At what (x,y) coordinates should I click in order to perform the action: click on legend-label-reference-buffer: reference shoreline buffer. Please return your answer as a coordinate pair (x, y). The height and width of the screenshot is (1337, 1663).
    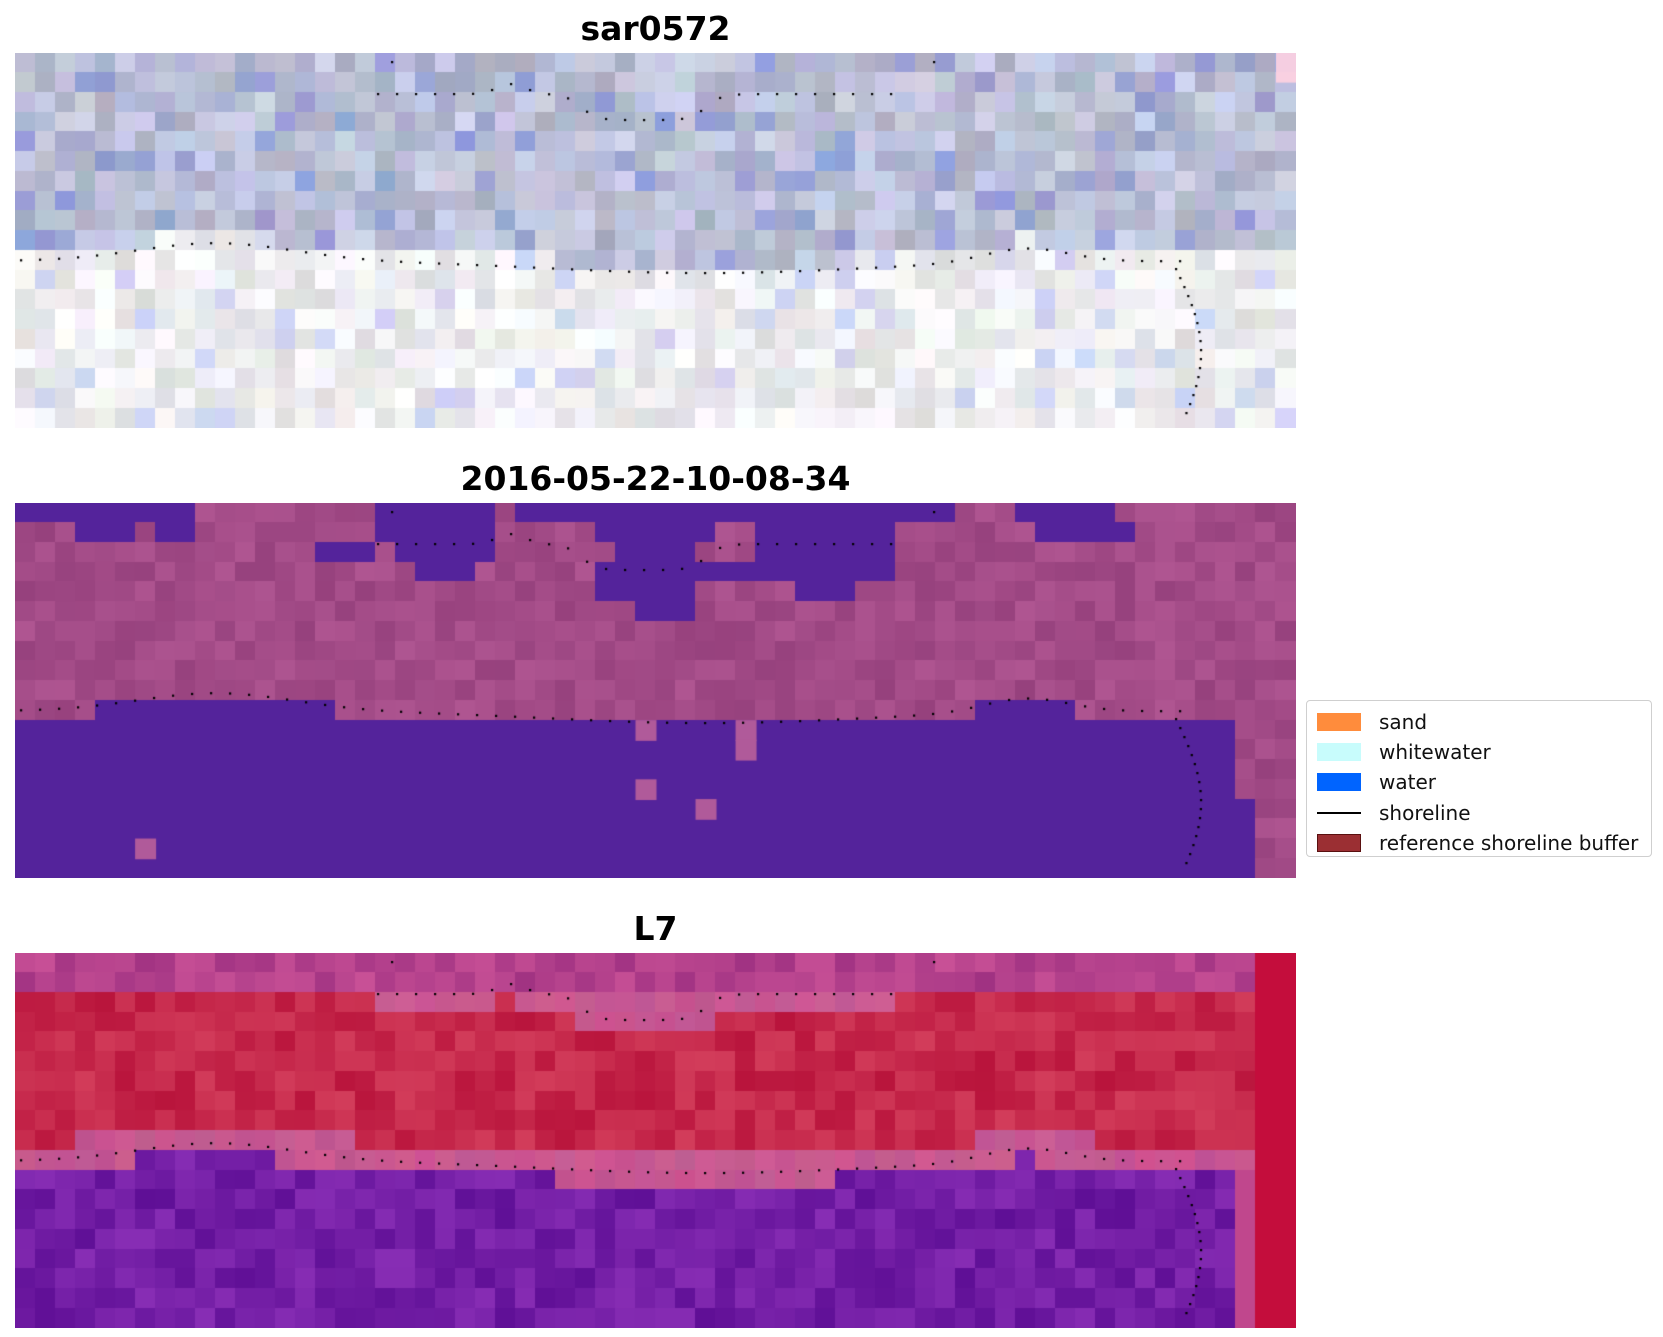
    Looking at the image, I should click on (1509, 842).